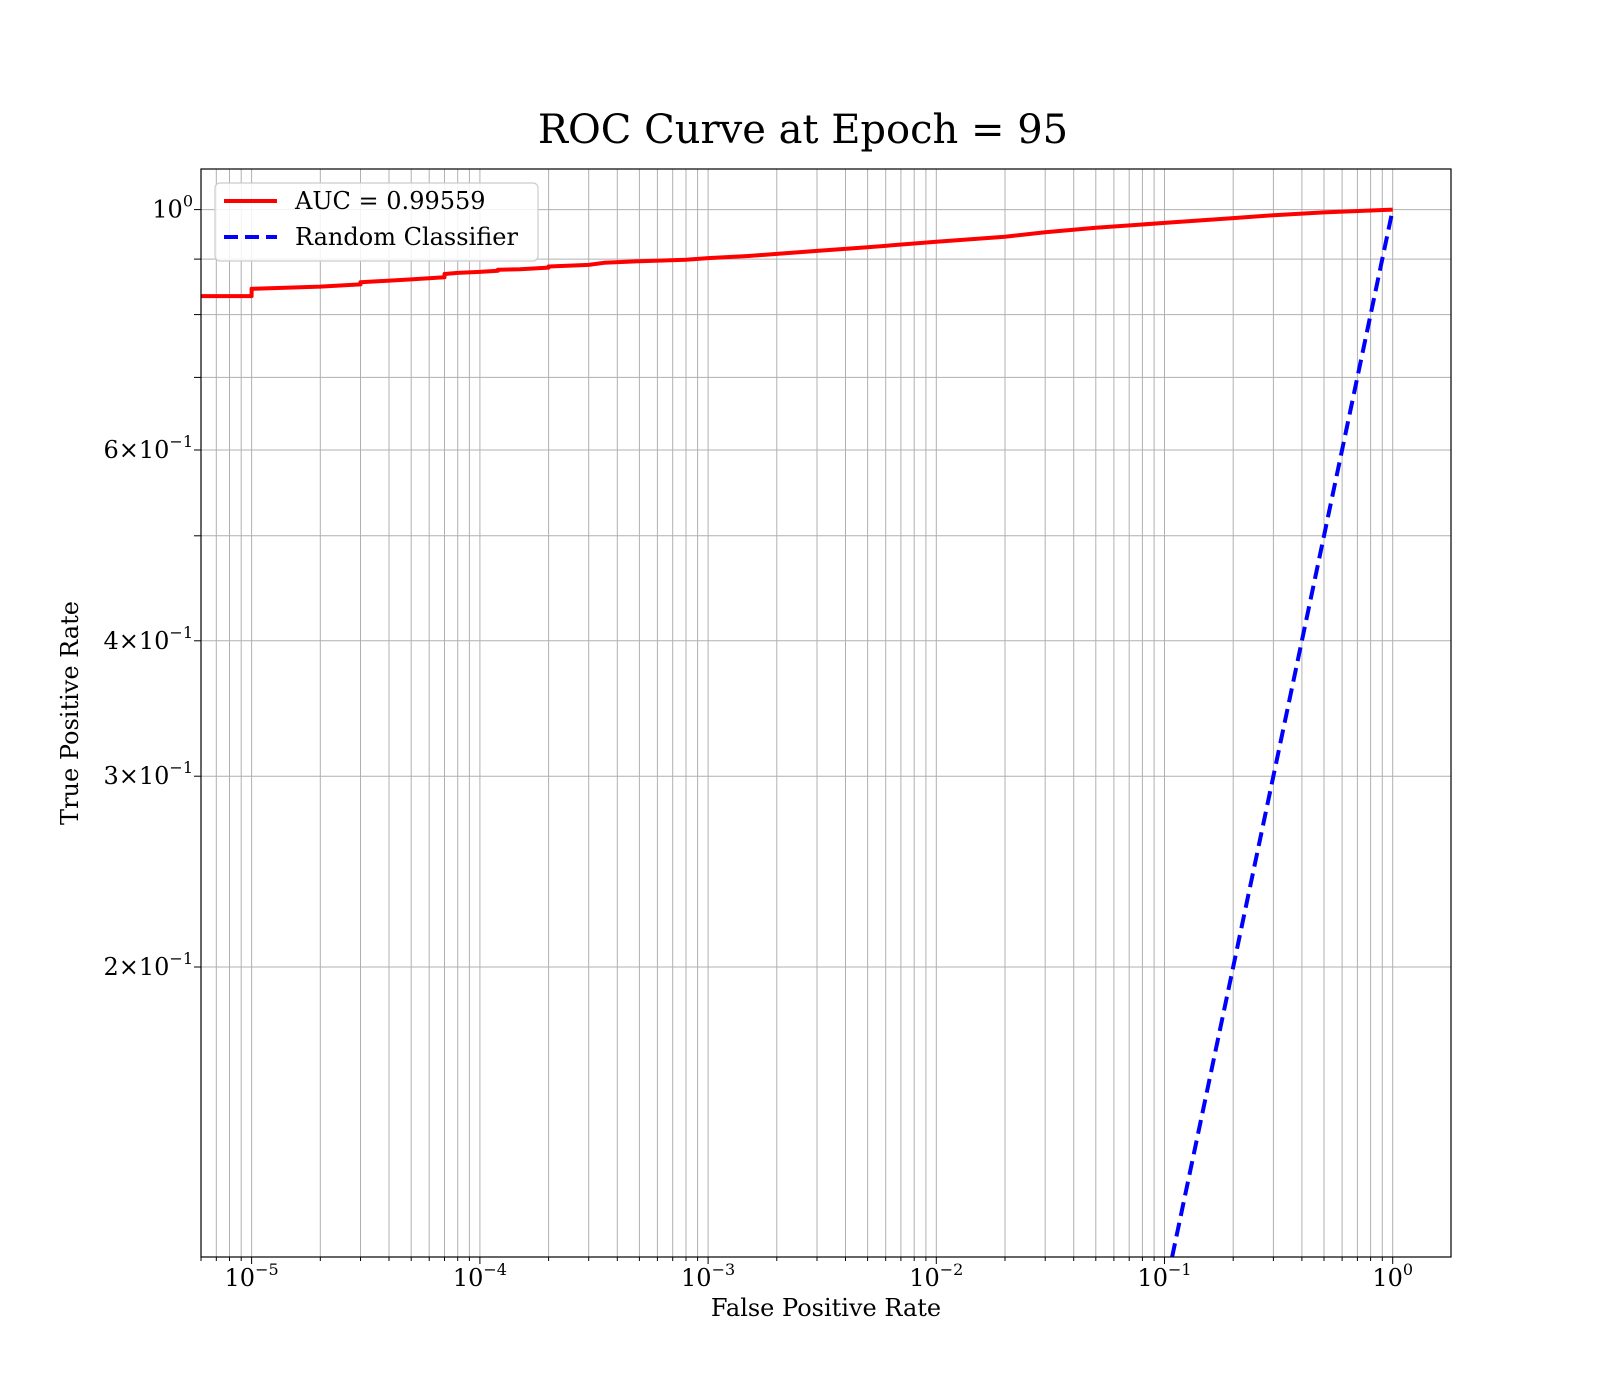 This screenshot has height=1400, width=1600. I want to click on x-axis-label: False Positive Rate, so click(826, 1308).